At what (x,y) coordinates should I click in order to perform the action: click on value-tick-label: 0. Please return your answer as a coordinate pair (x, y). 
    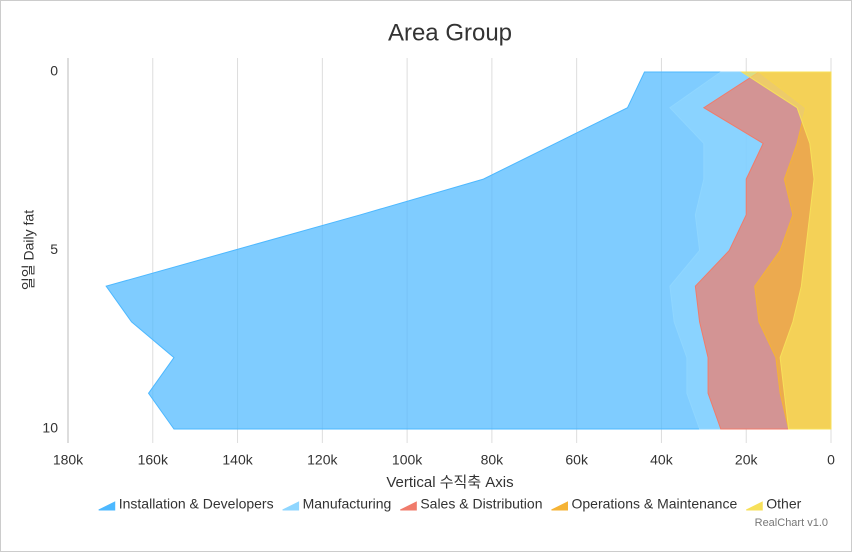
    Looking at the image, I should click on (831, 460).